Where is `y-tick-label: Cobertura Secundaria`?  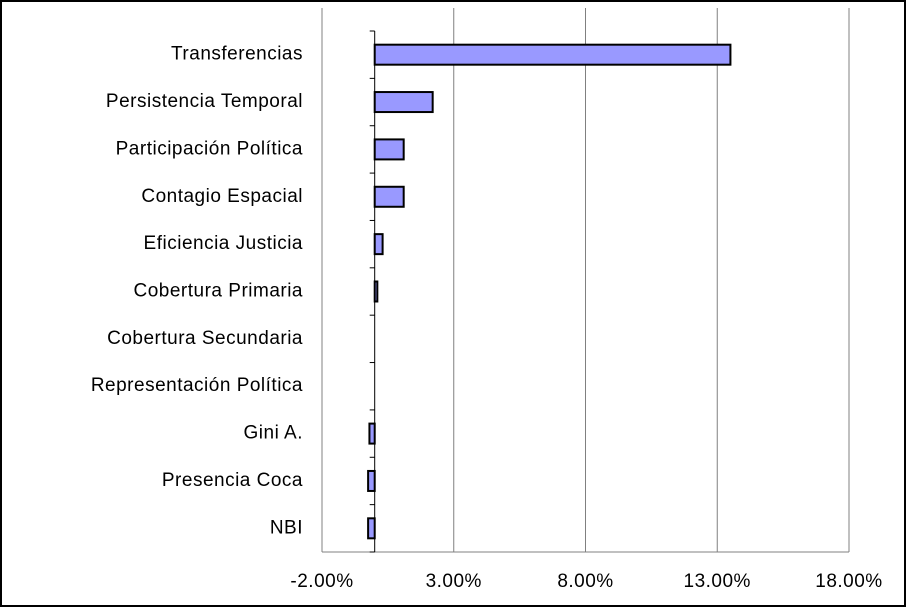
y-tick-label: Cobertura Secundaria is located at coordinates (205, 338).